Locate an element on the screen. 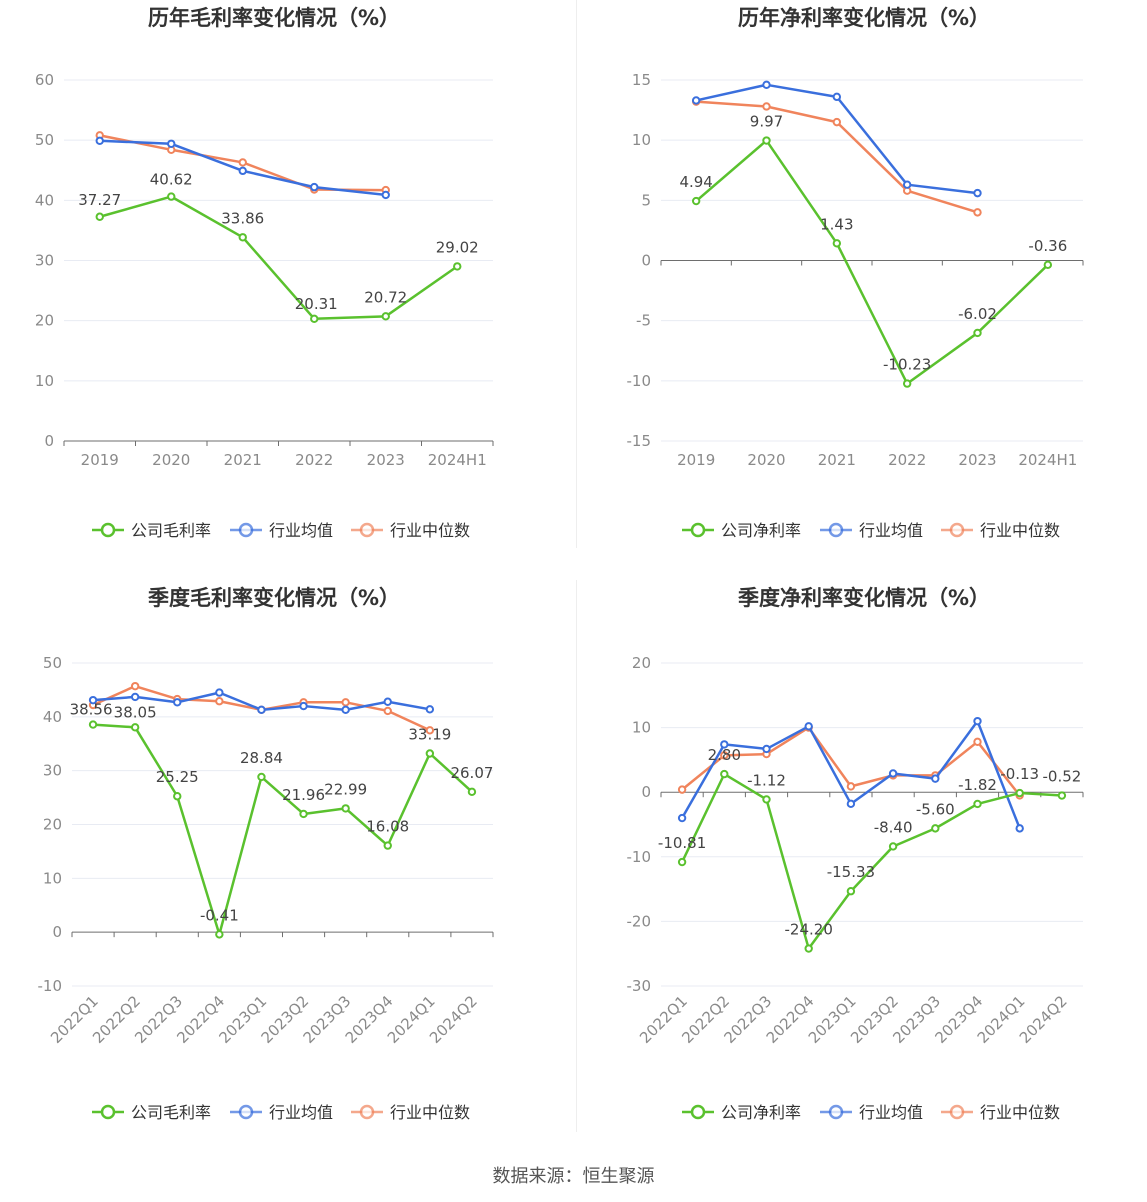 The image size is (1147, 1202). company-data-label: -15.33 is located at coordinates (851, 872).